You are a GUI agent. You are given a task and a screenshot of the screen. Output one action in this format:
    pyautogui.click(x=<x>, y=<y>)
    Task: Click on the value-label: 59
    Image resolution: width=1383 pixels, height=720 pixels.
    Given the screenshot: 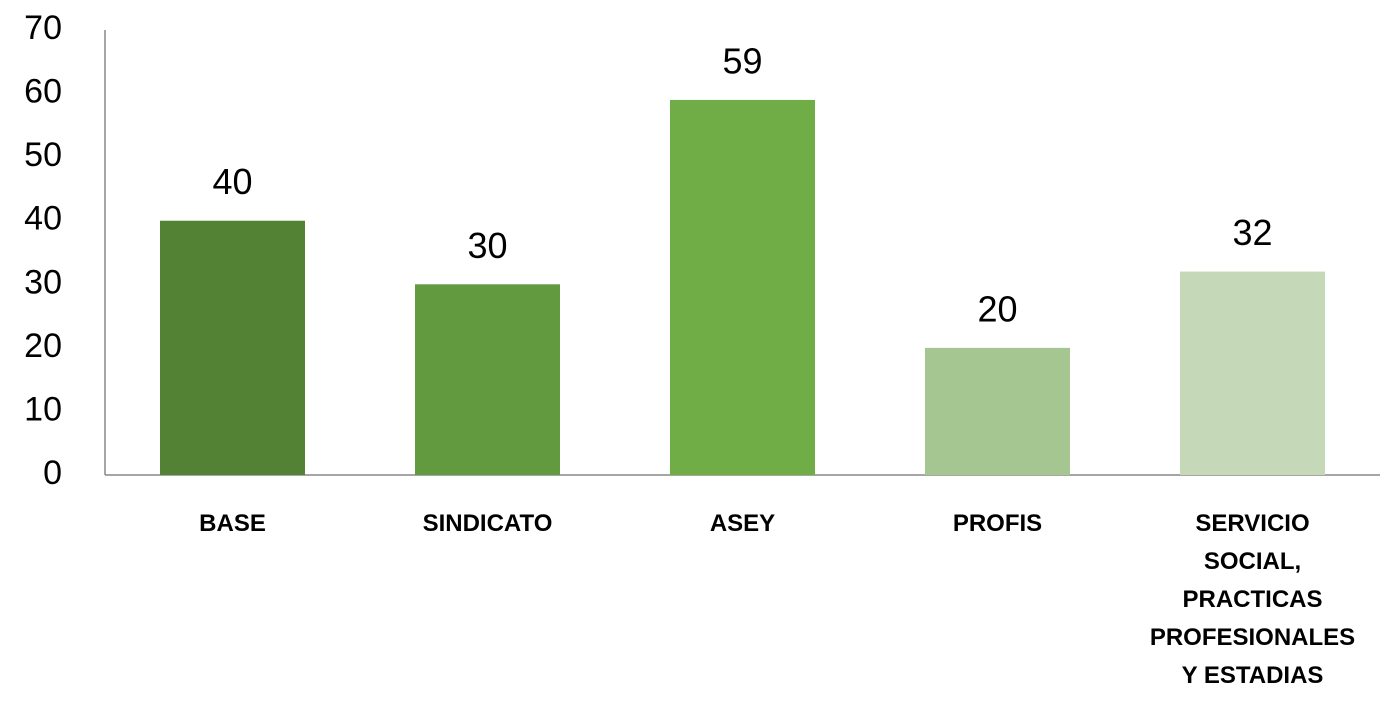 What is the action you would take?
    pyautogui.click(x=742, y=60)
    